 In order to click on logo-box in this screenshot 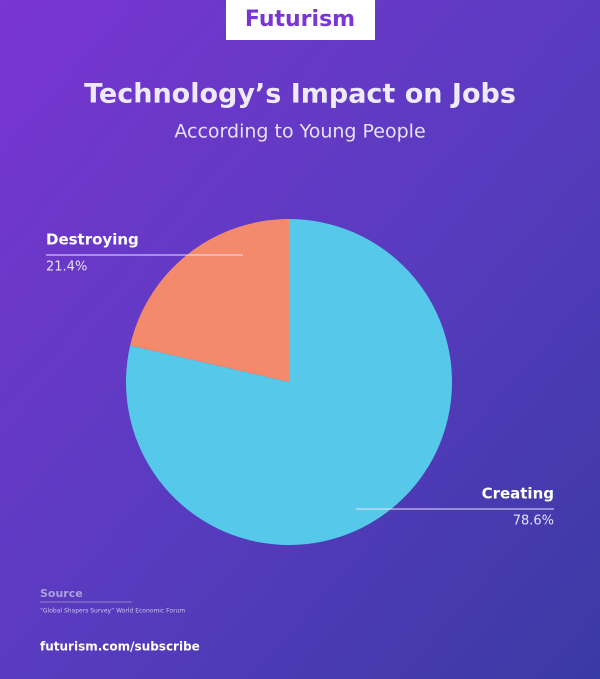, I will do `click(300, 20)`.